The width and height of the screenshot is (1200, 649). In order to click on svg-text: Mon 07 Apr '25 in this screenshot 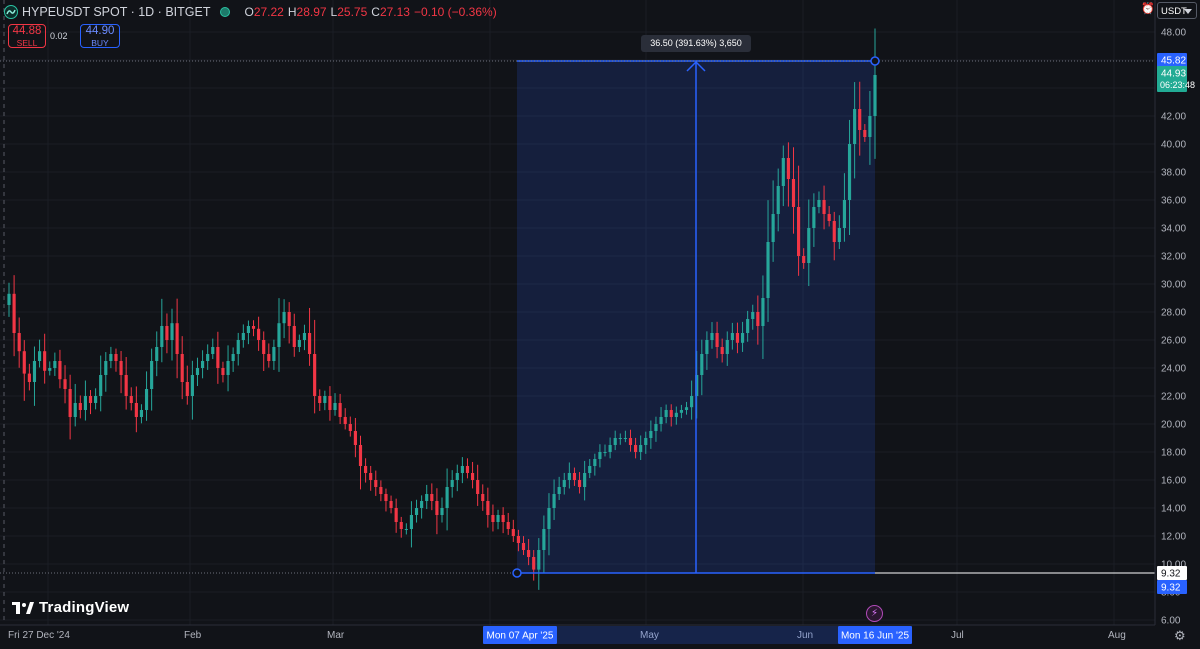, I will do `click(520, 636)`.